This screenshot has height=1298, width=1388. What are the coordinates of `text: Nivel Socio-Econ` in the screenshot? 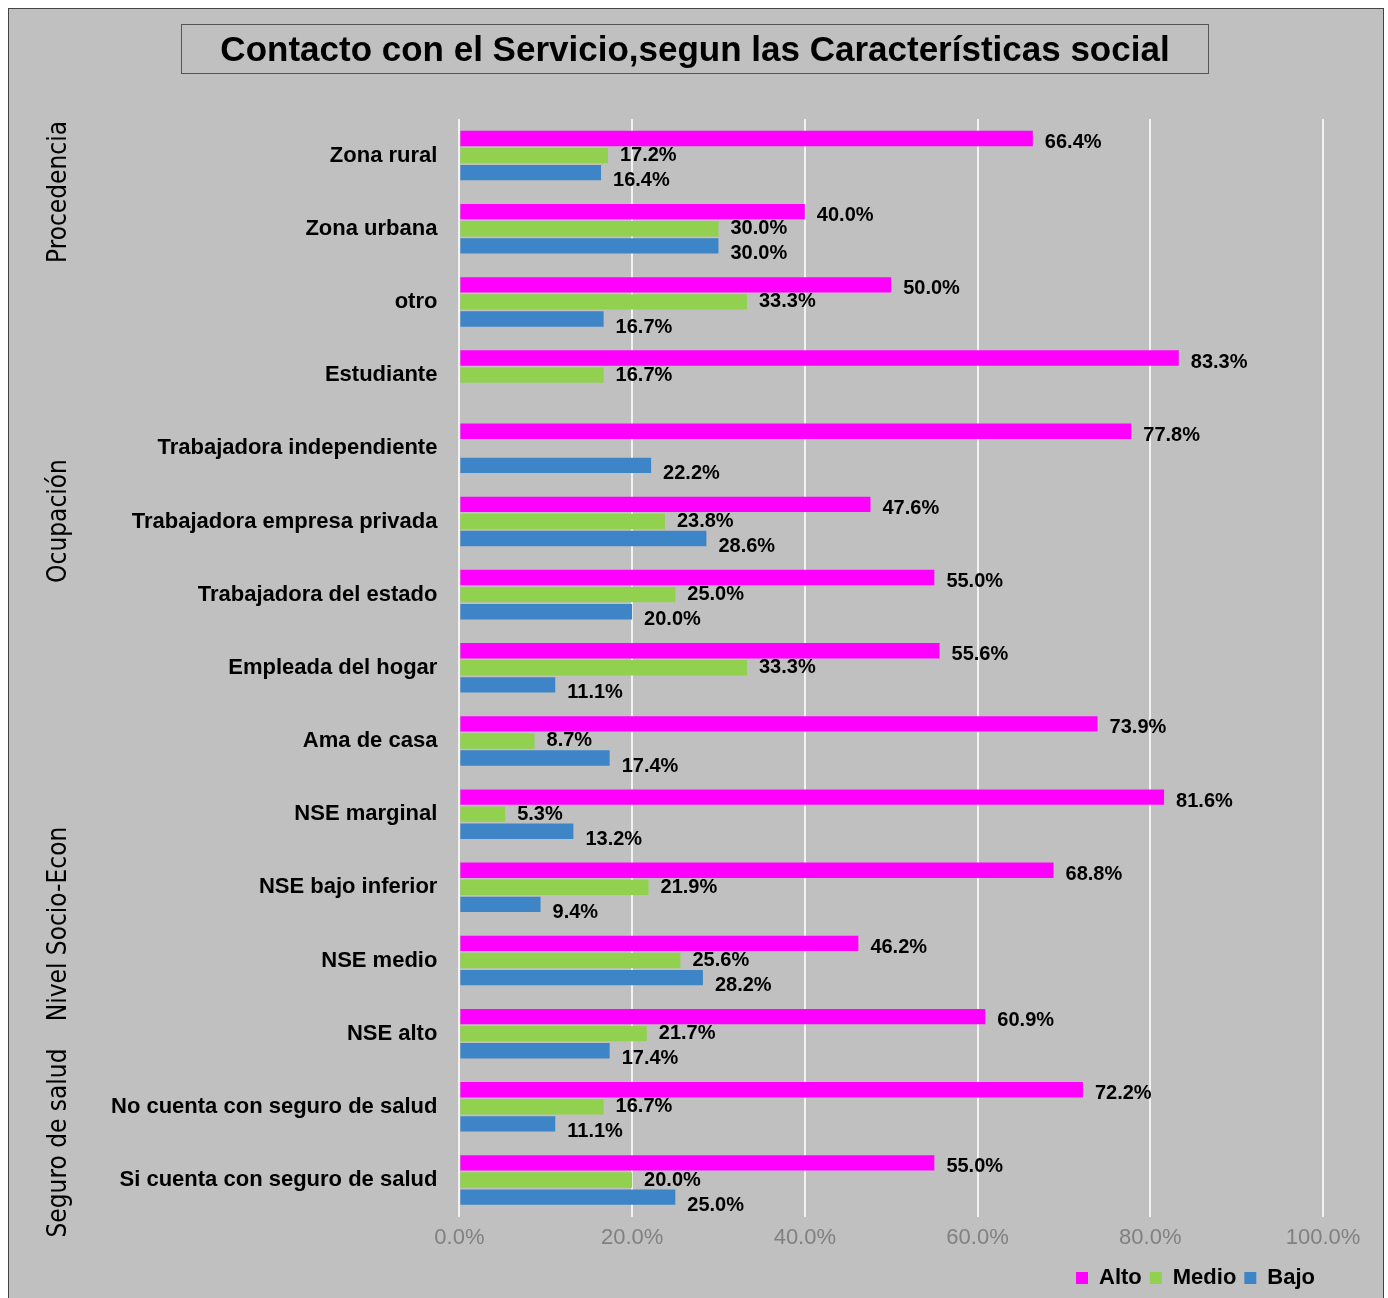 It's located at (57, 924).